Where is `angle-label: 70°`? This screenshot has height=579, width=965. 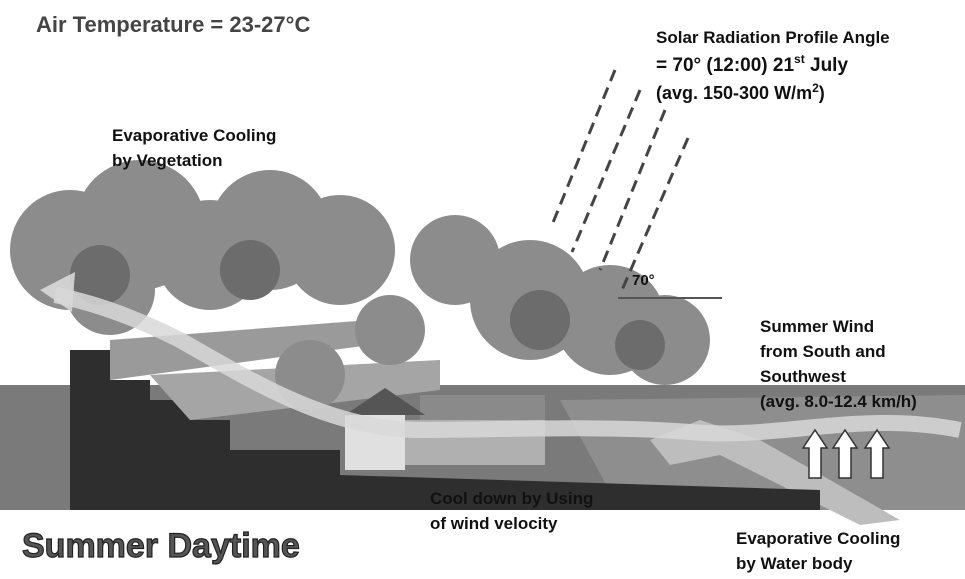
angle-label: 70° is located at coordinates (643, 280).